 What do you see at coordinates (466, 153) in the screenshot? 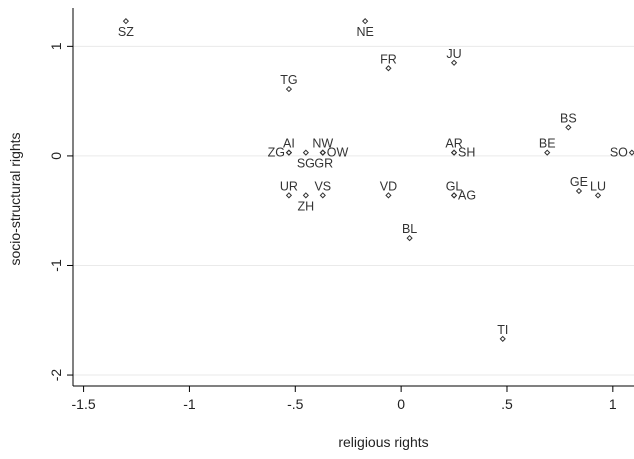
I see `point-label-sh: SH` at bounding box center [466, 153].